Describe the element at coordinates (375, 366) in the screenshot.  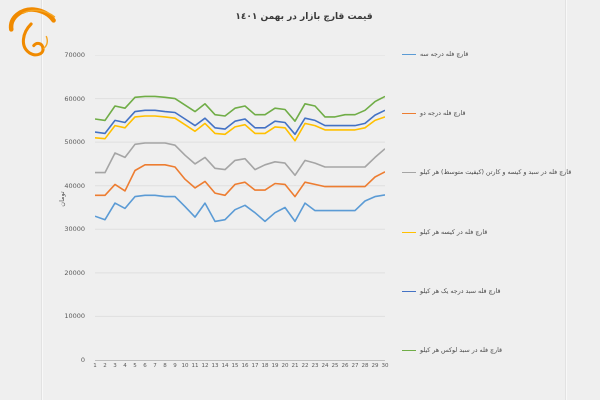
I see `x-tick-label: 29` at that location.